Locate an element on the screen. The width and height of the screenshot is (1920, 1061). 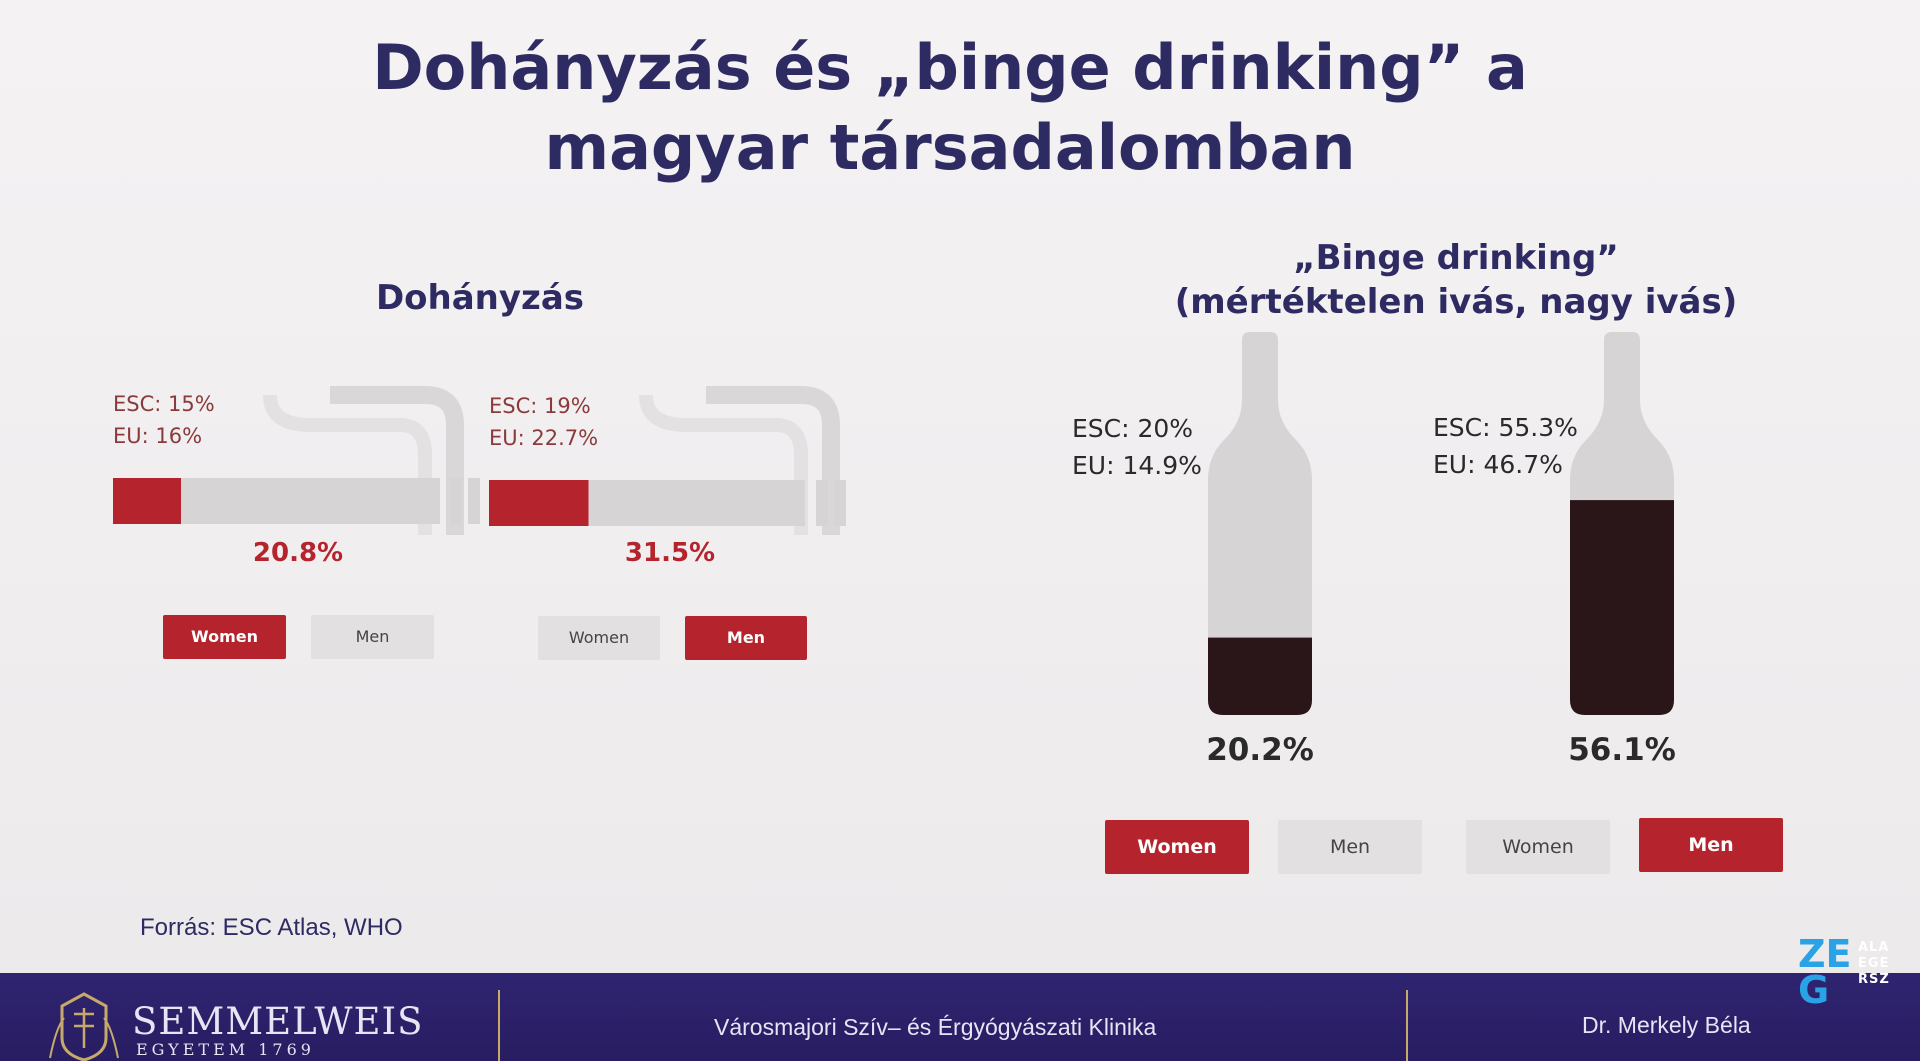
university-logo-sub: EGYETEM 1769 is located at coordinates (225, 1049).